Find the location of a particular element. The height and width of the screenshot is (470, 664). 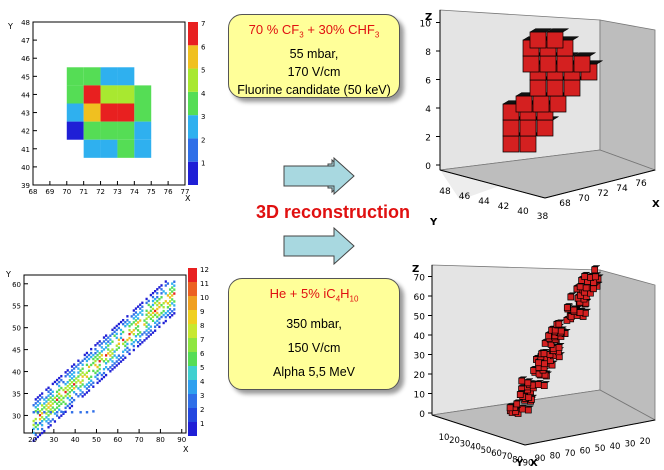

bottom-gas-mixture: He + 5% iC4H10 is located at coordinates (314, 297).